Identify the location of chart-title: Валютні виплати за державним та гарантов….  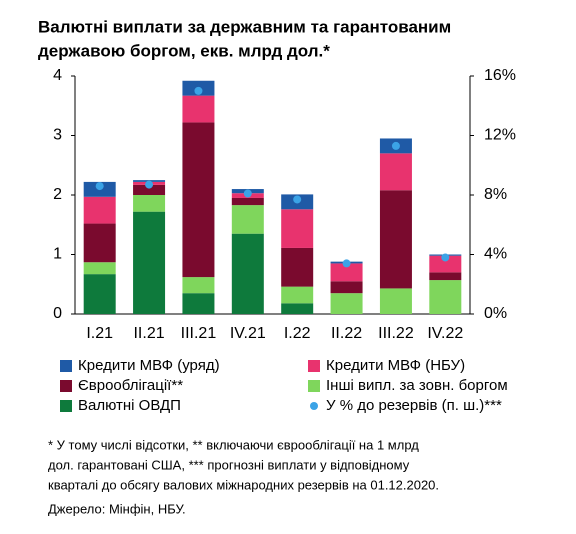
(244, 26).